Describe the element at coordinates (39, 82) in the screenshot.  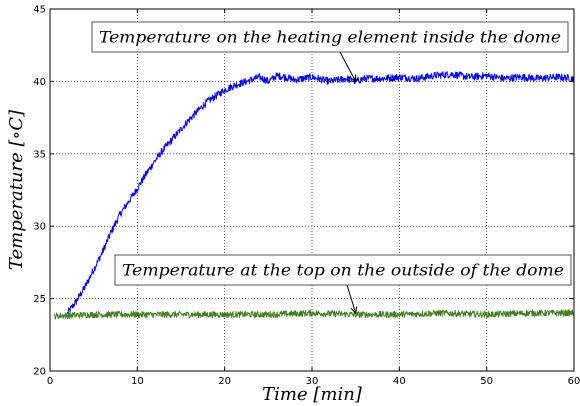
I see `y-tick-label: 40` at that location.